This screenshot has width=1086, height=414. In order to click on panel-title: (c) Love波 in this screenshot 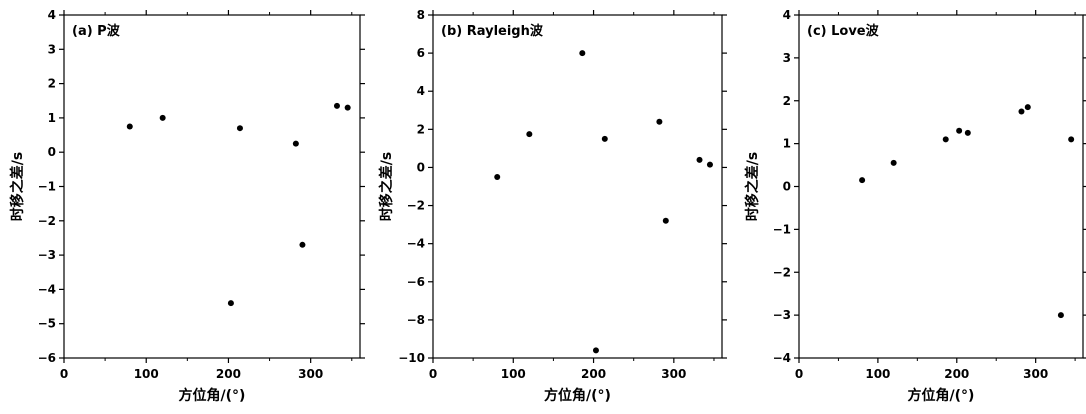, I will do `click(843, 31)`.